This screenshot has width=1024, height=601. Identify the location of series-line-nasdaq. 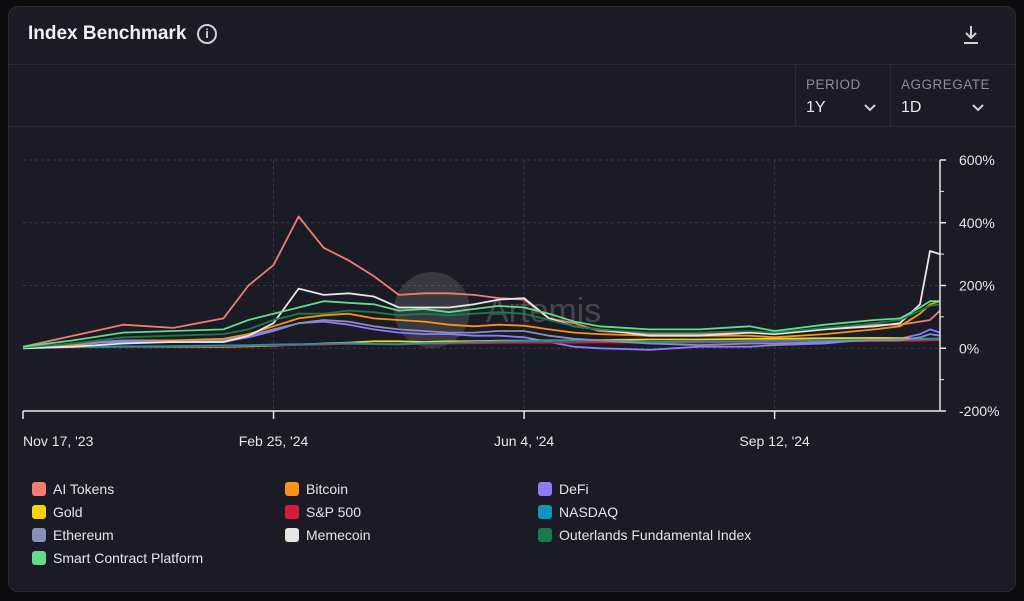
(481, 343).